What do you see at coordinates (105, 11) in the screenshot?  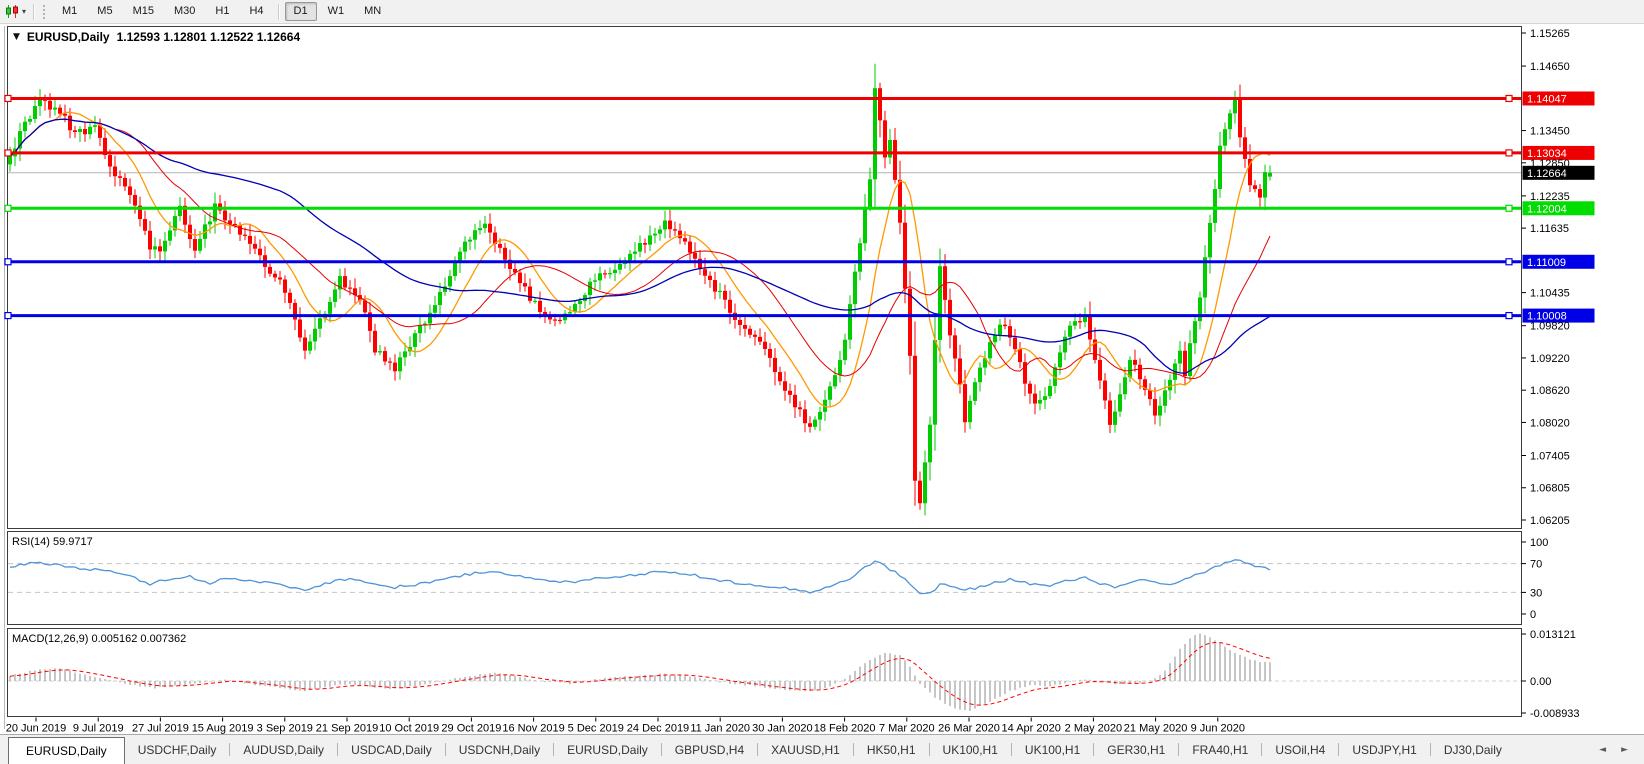 I see `timeframe-button-m5: M5` at bounding box center [105, 11].